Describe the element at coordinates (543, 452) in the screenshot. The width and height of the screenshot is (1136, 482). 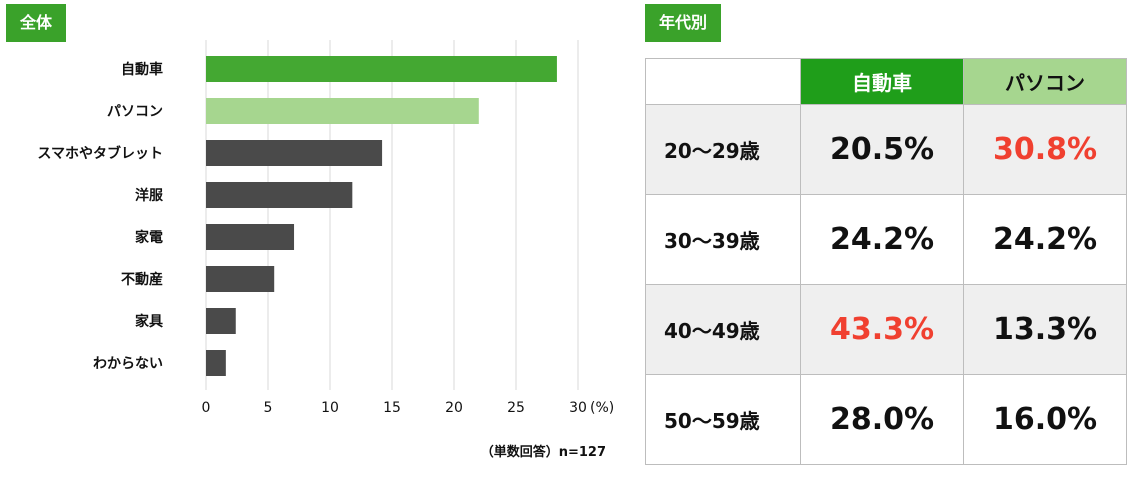
I see `sample-note: （単数回答）n=127` at that location.